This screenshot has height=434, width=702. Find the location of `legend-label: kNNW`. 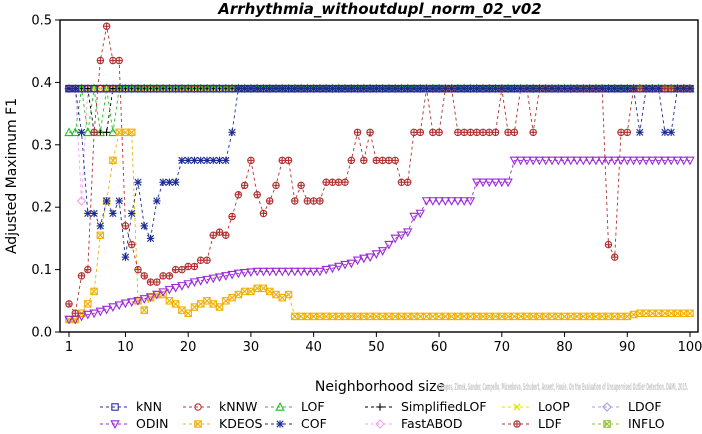

legend-label: kNNW is located at coordinates (238, 406).